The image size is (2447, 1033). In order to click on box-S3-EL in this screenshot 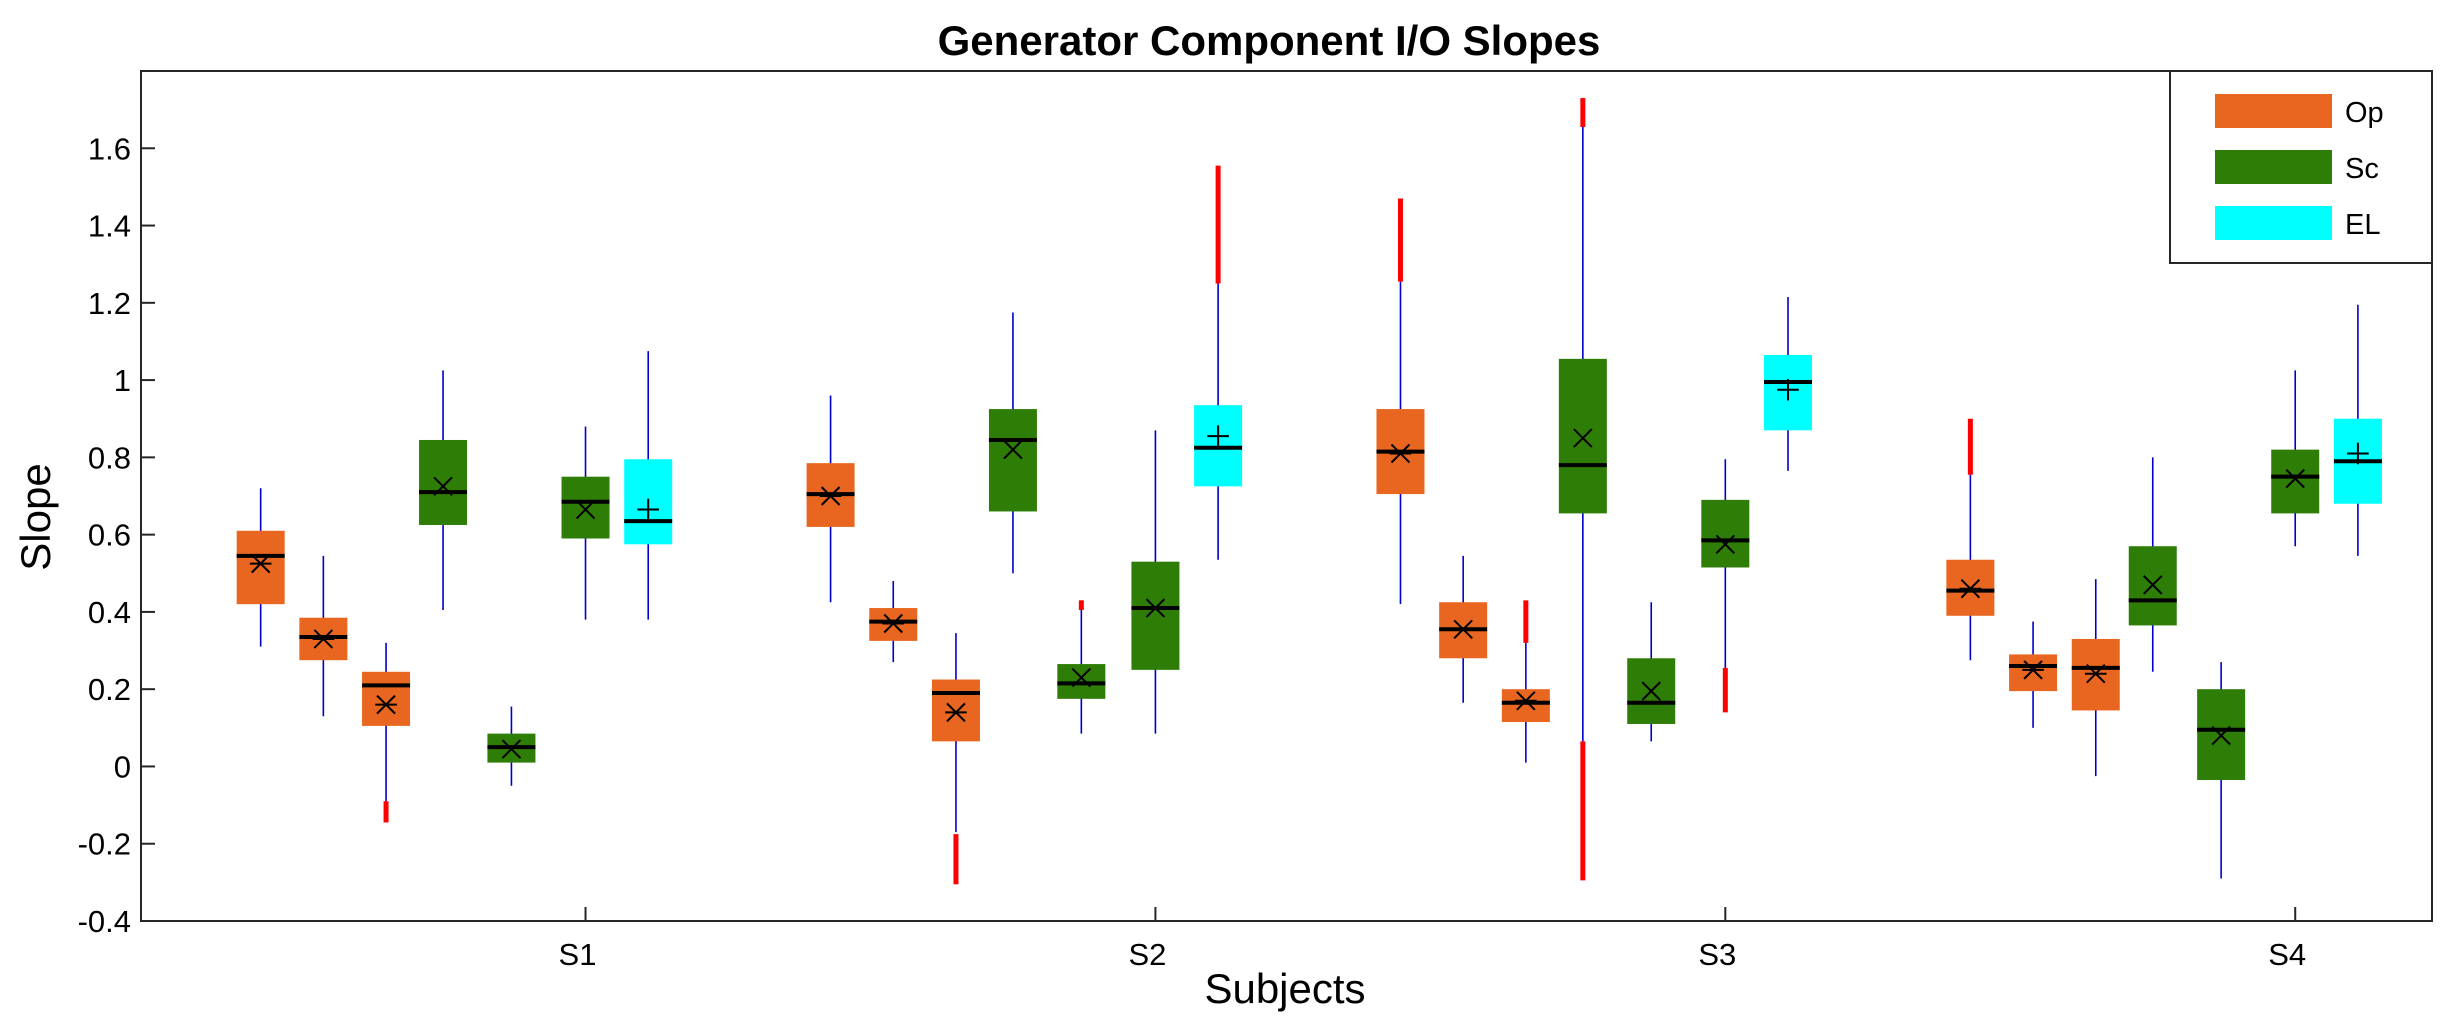, I will do `click(1788, 384)`.